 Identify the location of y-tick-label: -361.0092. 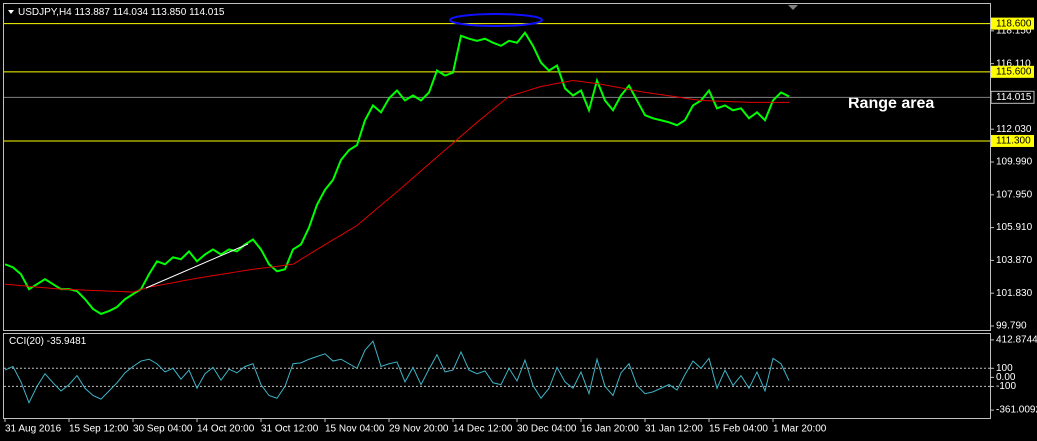
(1016, 410).